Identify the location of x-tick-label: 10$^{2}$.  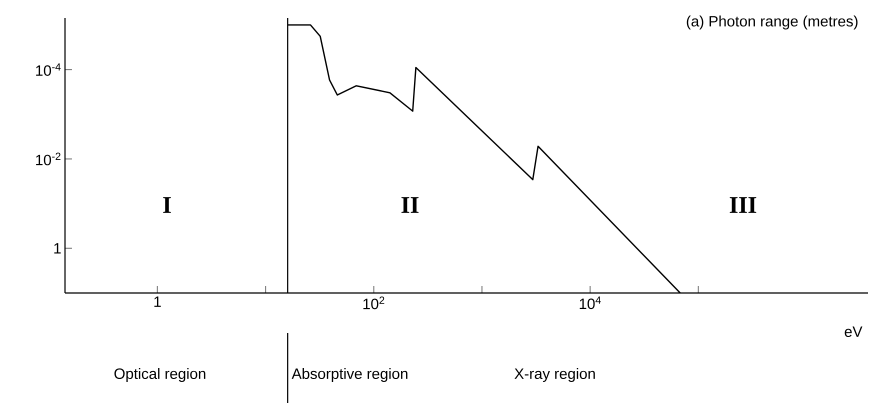
(373, 303).